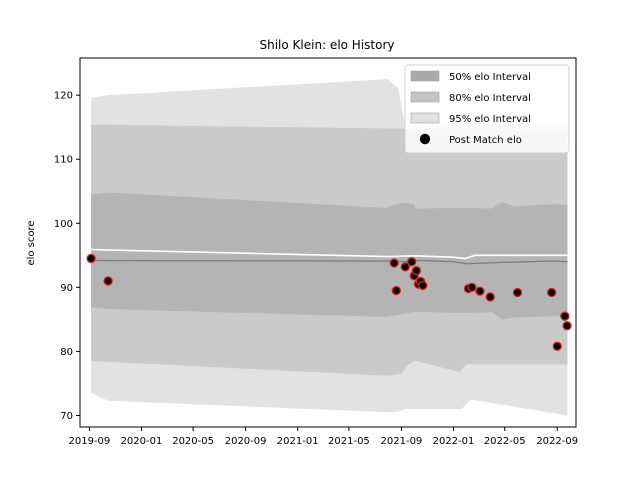  I want to click on legend-swatch-95pct-elo-interval, so click(425, 118).